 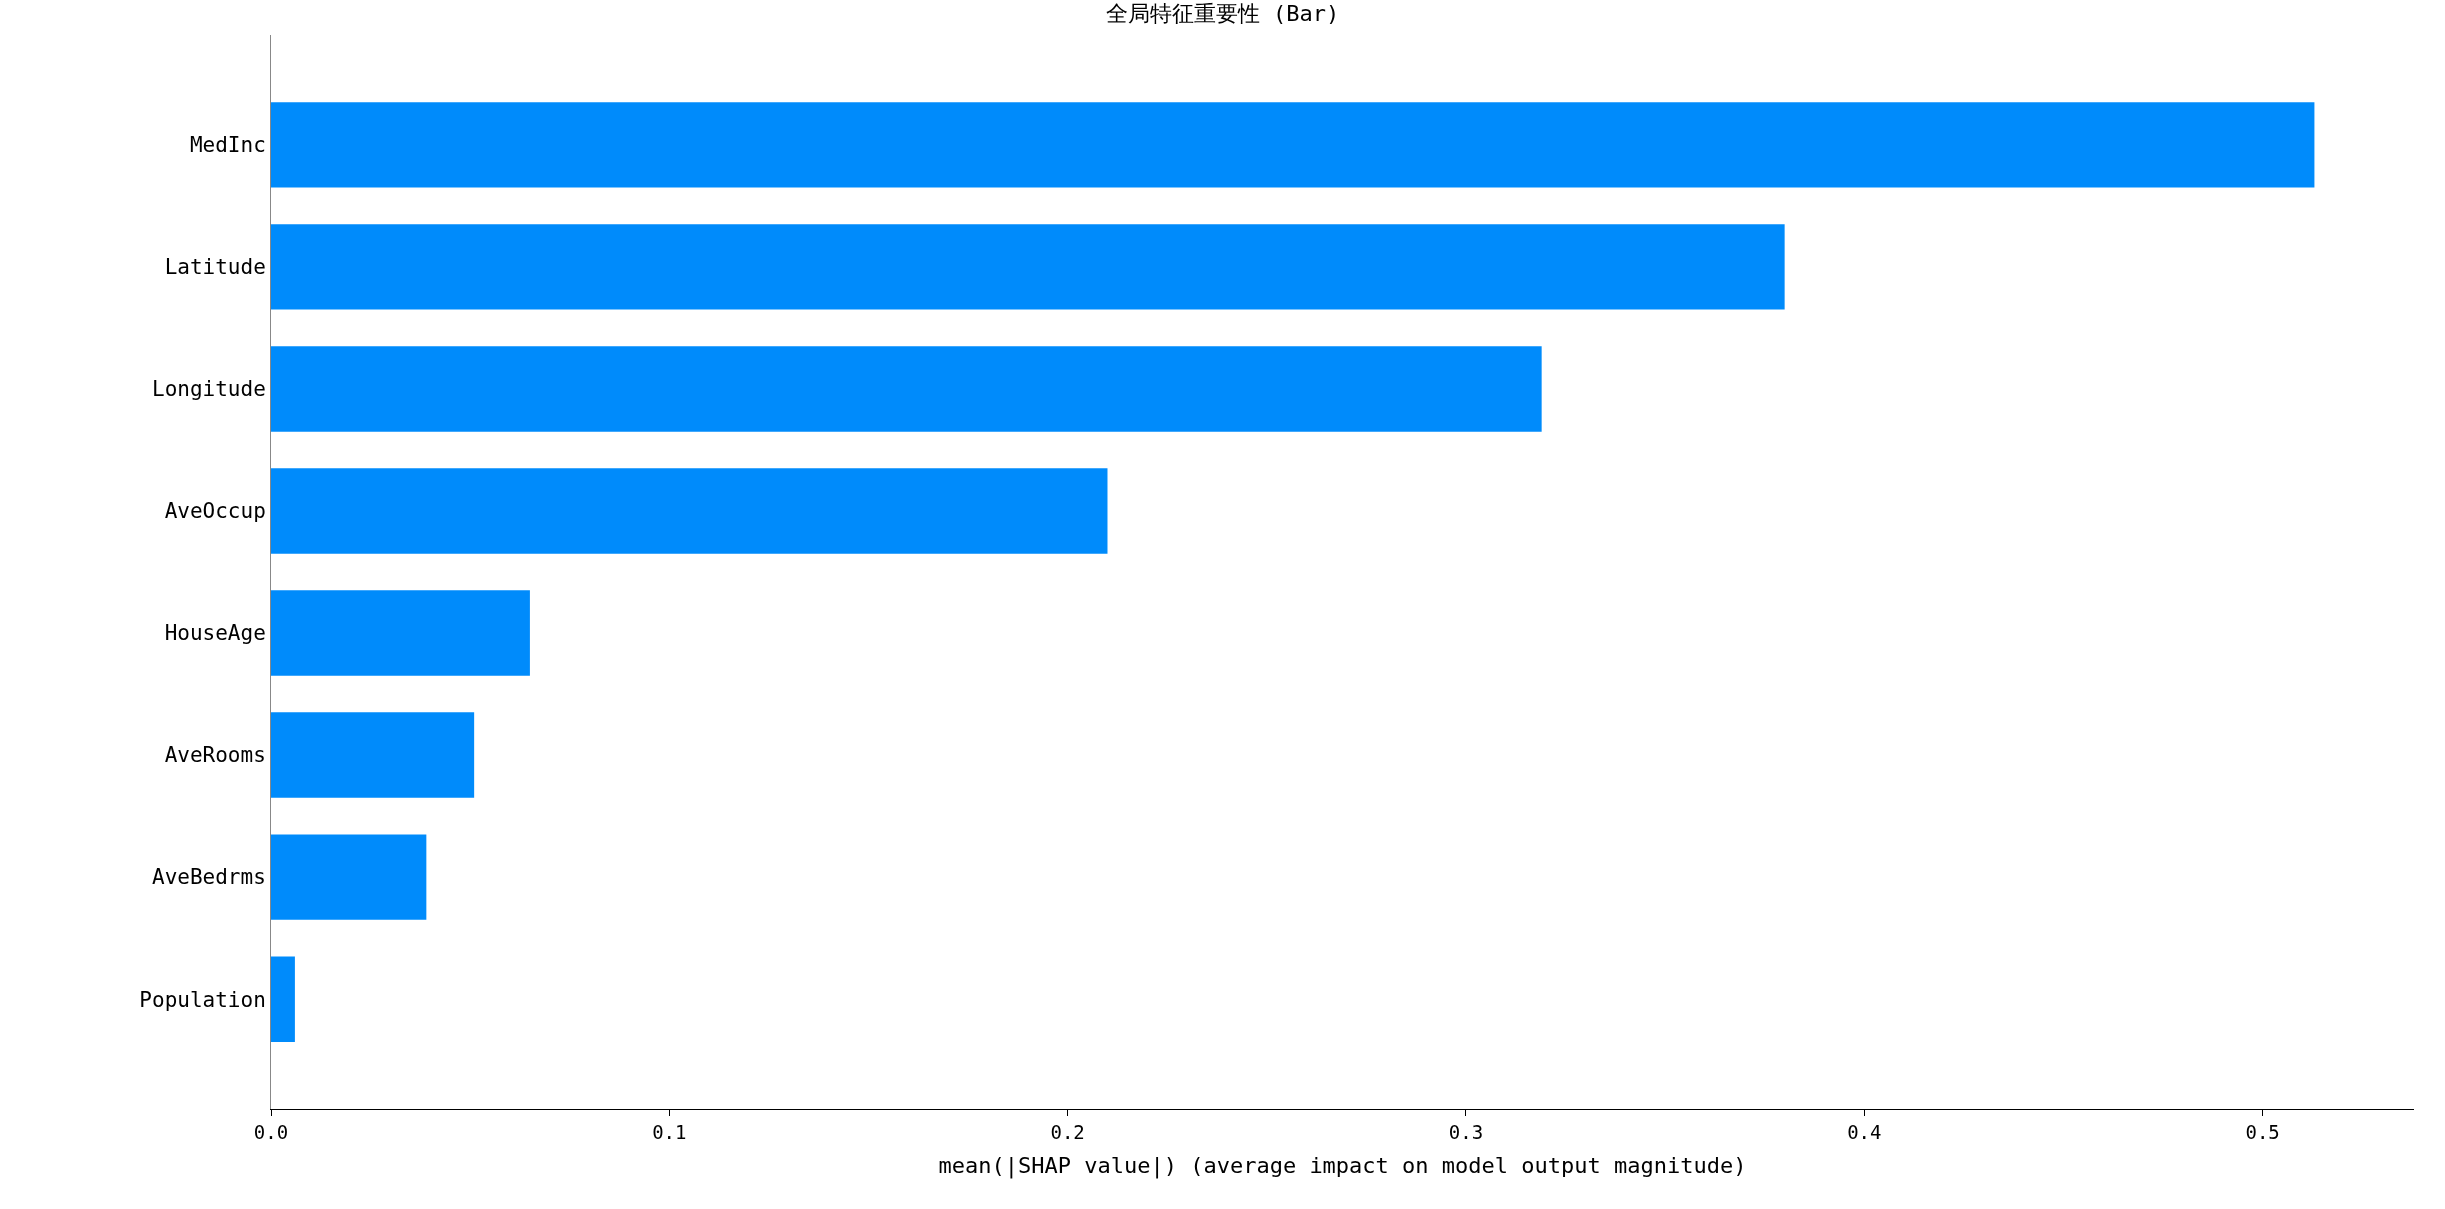 What do you see at coordinates (202, 999) in the screenshot?
I see `y-tick-label: Population` at bounding box center [202, 999].